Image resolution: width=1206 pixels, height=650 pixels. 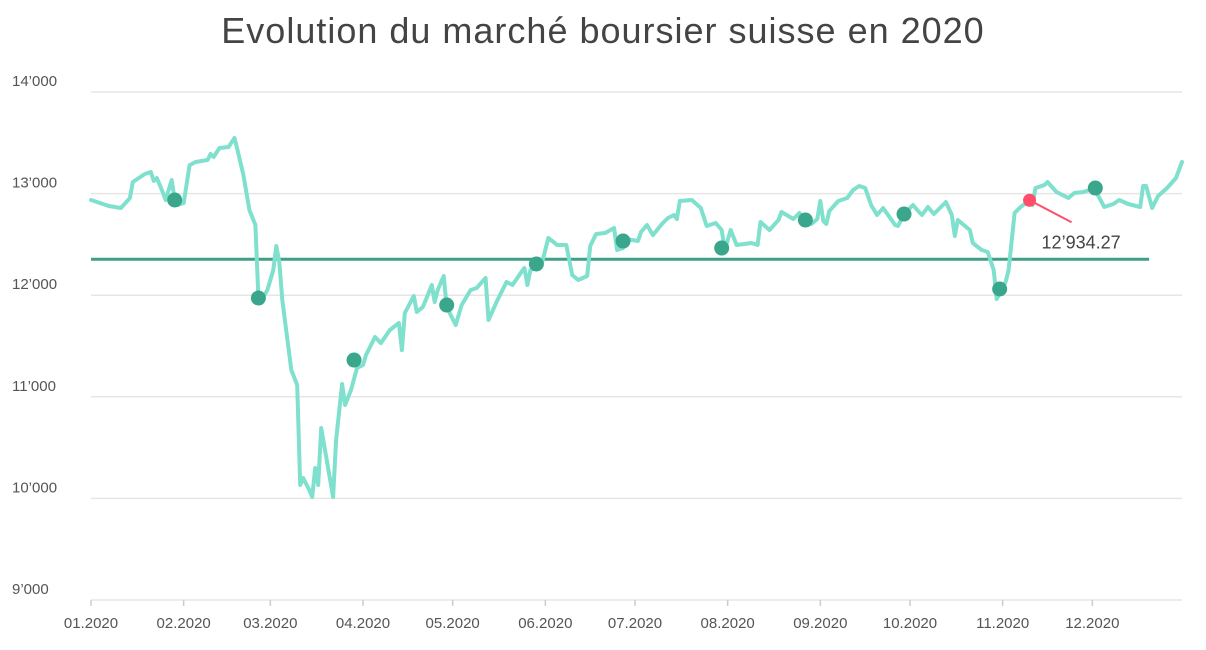 What do you see at coordinates (728, 623) in the screenshot?
I see `x-tick-label: 08.2020` at bounding box center [728, 623].